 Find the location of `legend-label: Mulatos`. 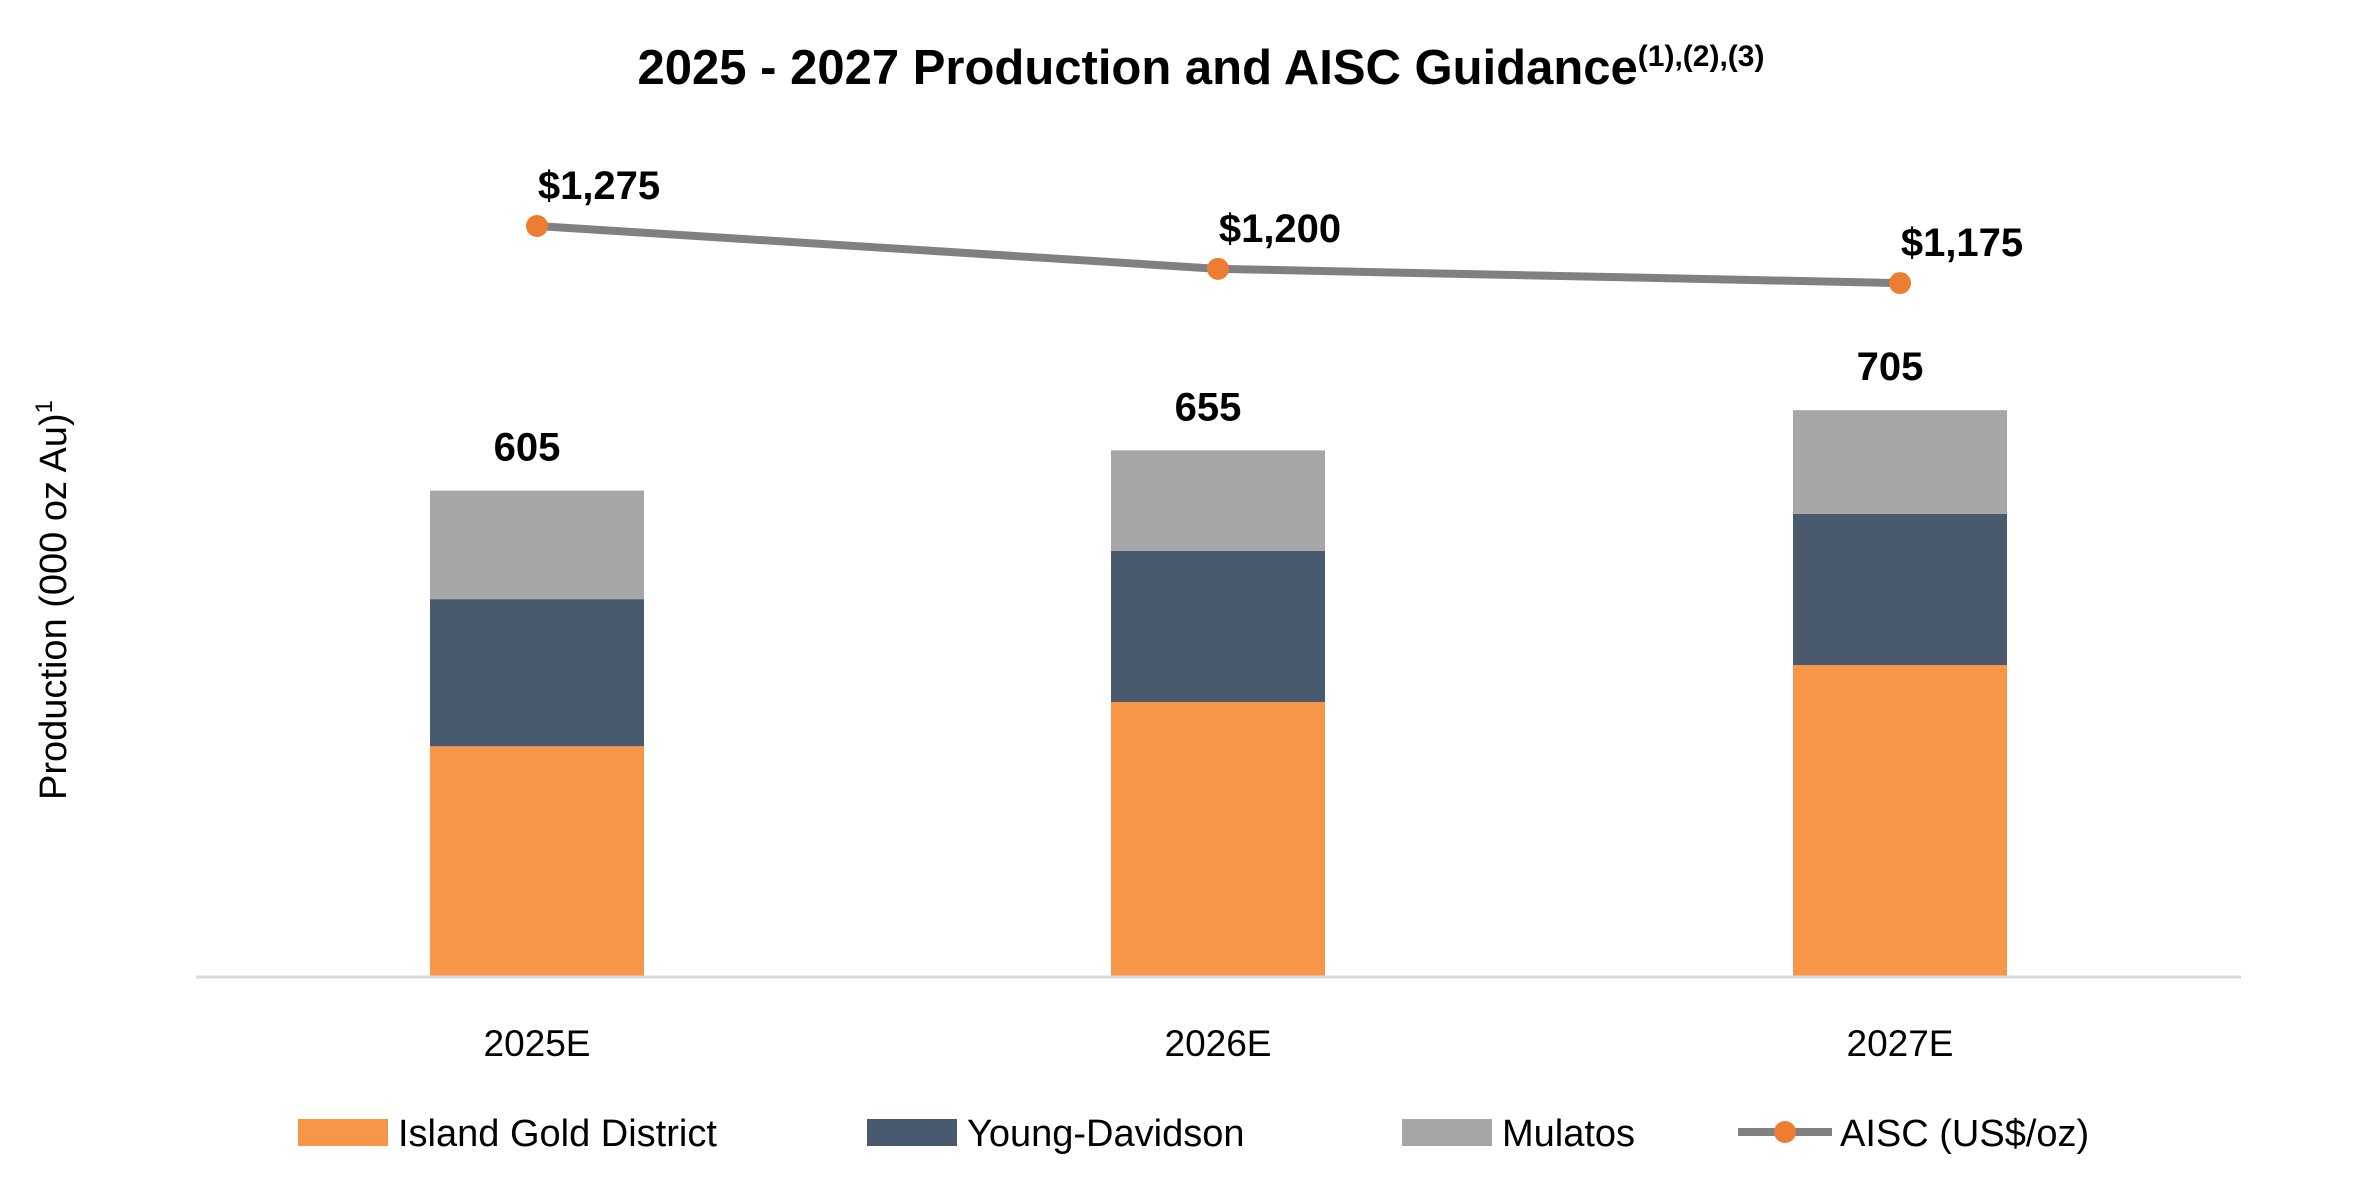

legend-label: Mulatos is located at coordinates (1568, 1134).